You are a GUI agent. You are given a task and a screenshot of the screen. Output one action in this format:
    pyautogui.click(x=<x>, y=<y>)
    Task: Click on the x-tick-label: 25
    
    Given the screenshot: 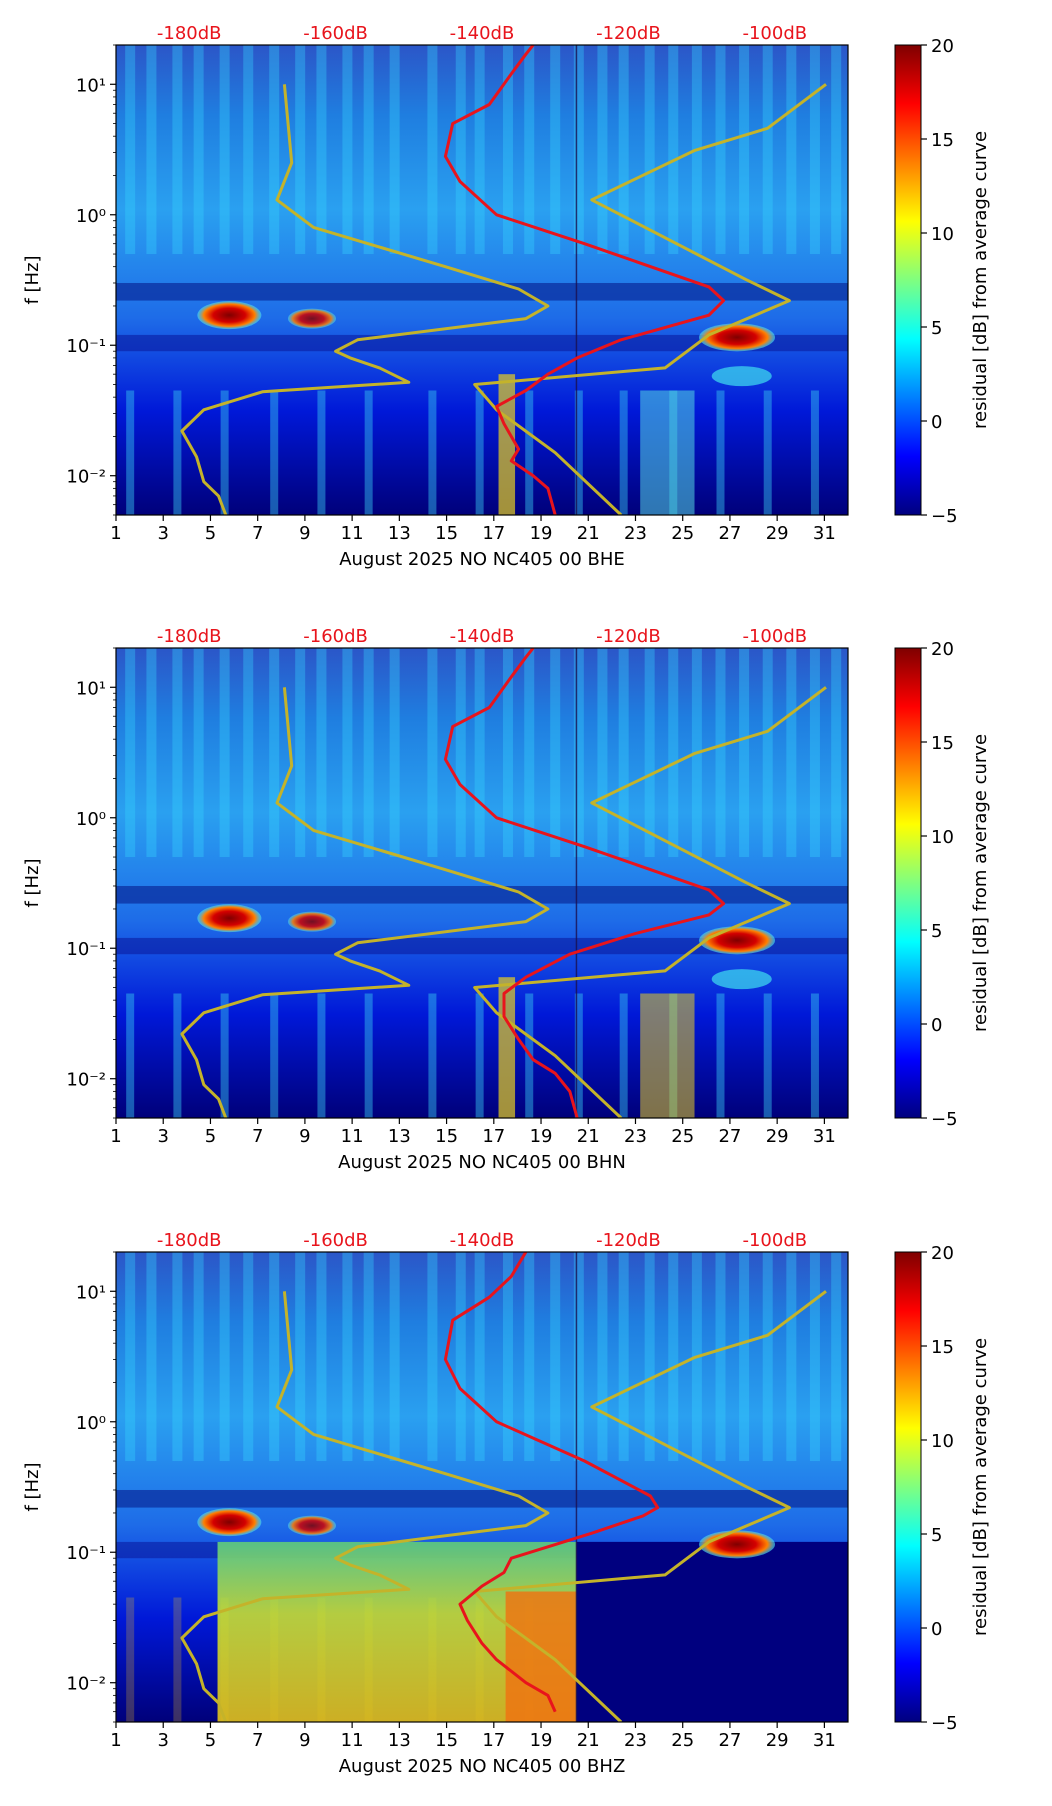 What is the action you would take?
    pyautogui.click(x=682, y=1740)
    